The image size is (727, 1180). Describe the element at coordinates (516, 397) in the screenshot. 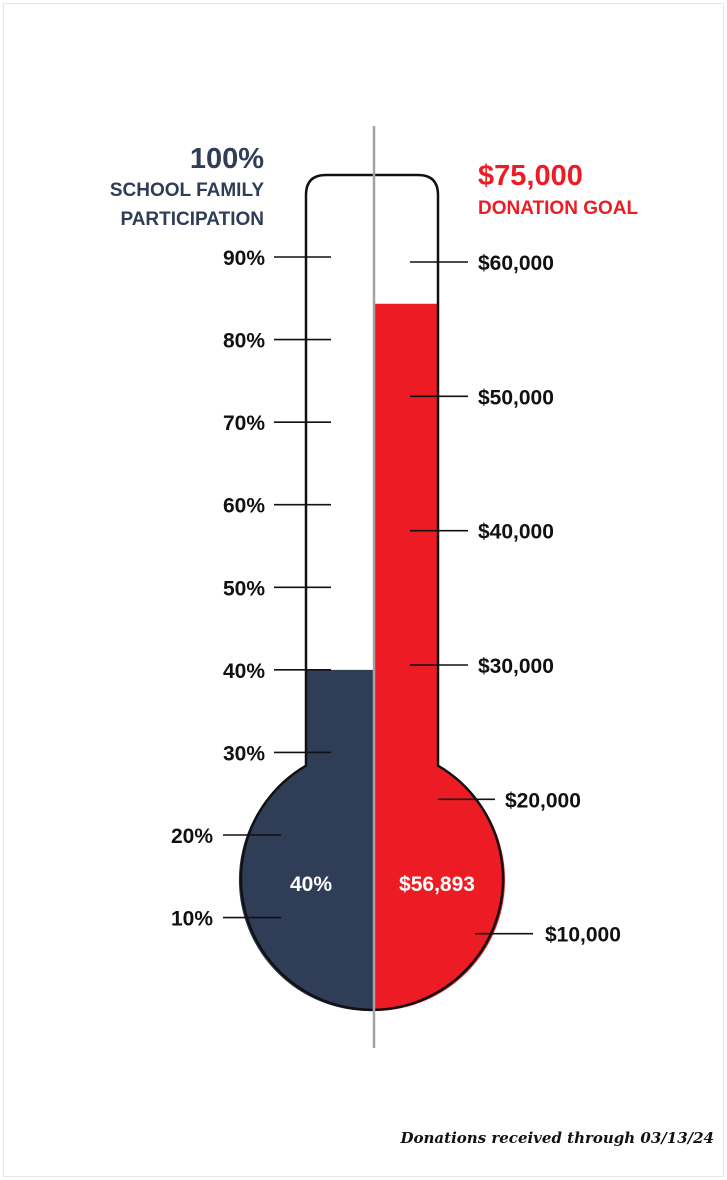

I see `donation-tick-label: $50,000` at that location.